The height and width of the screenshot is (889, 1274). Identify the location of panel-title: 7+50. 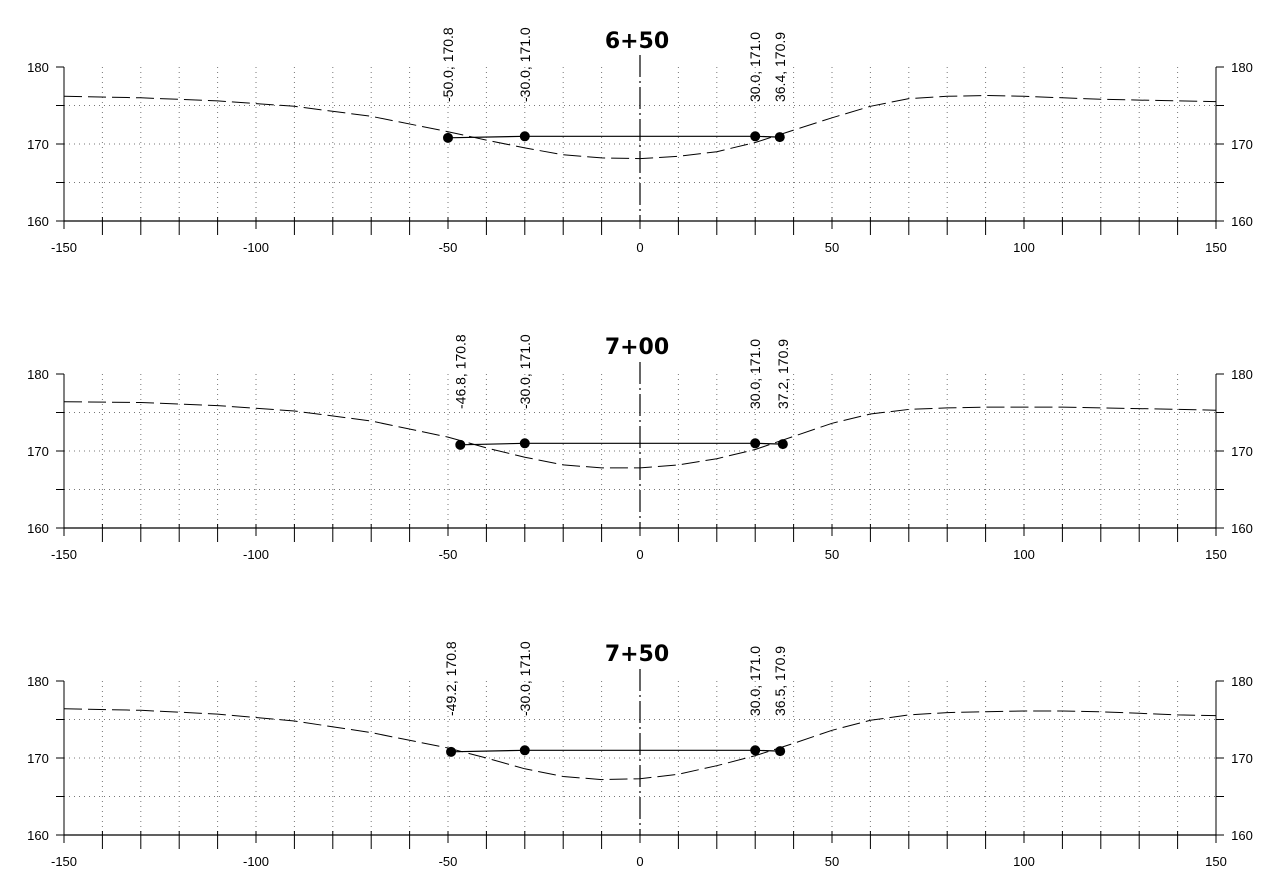
(637, 654).